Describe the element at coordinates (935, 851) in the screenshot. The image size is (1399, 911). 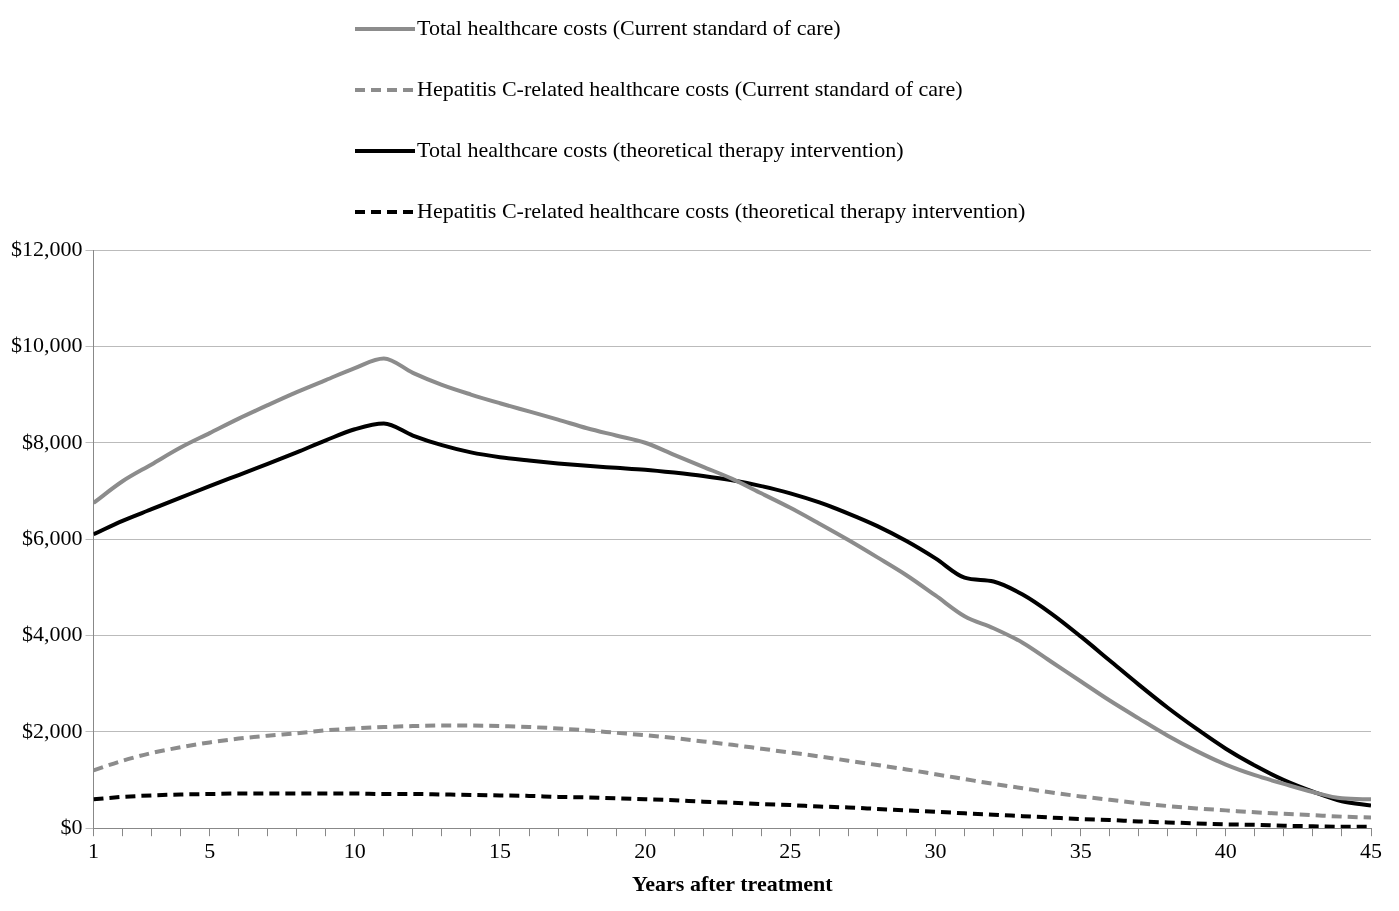
I see `x-tick-label: 30` at that location.